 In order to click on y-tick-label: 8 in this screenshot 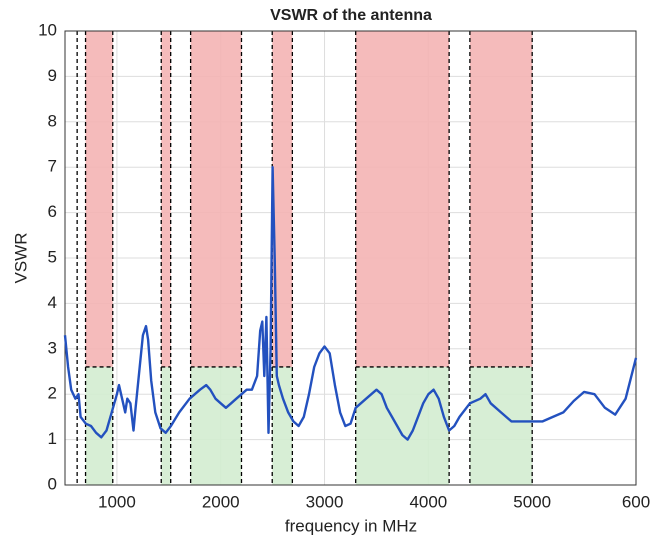, I will do `click(52, 120)`.